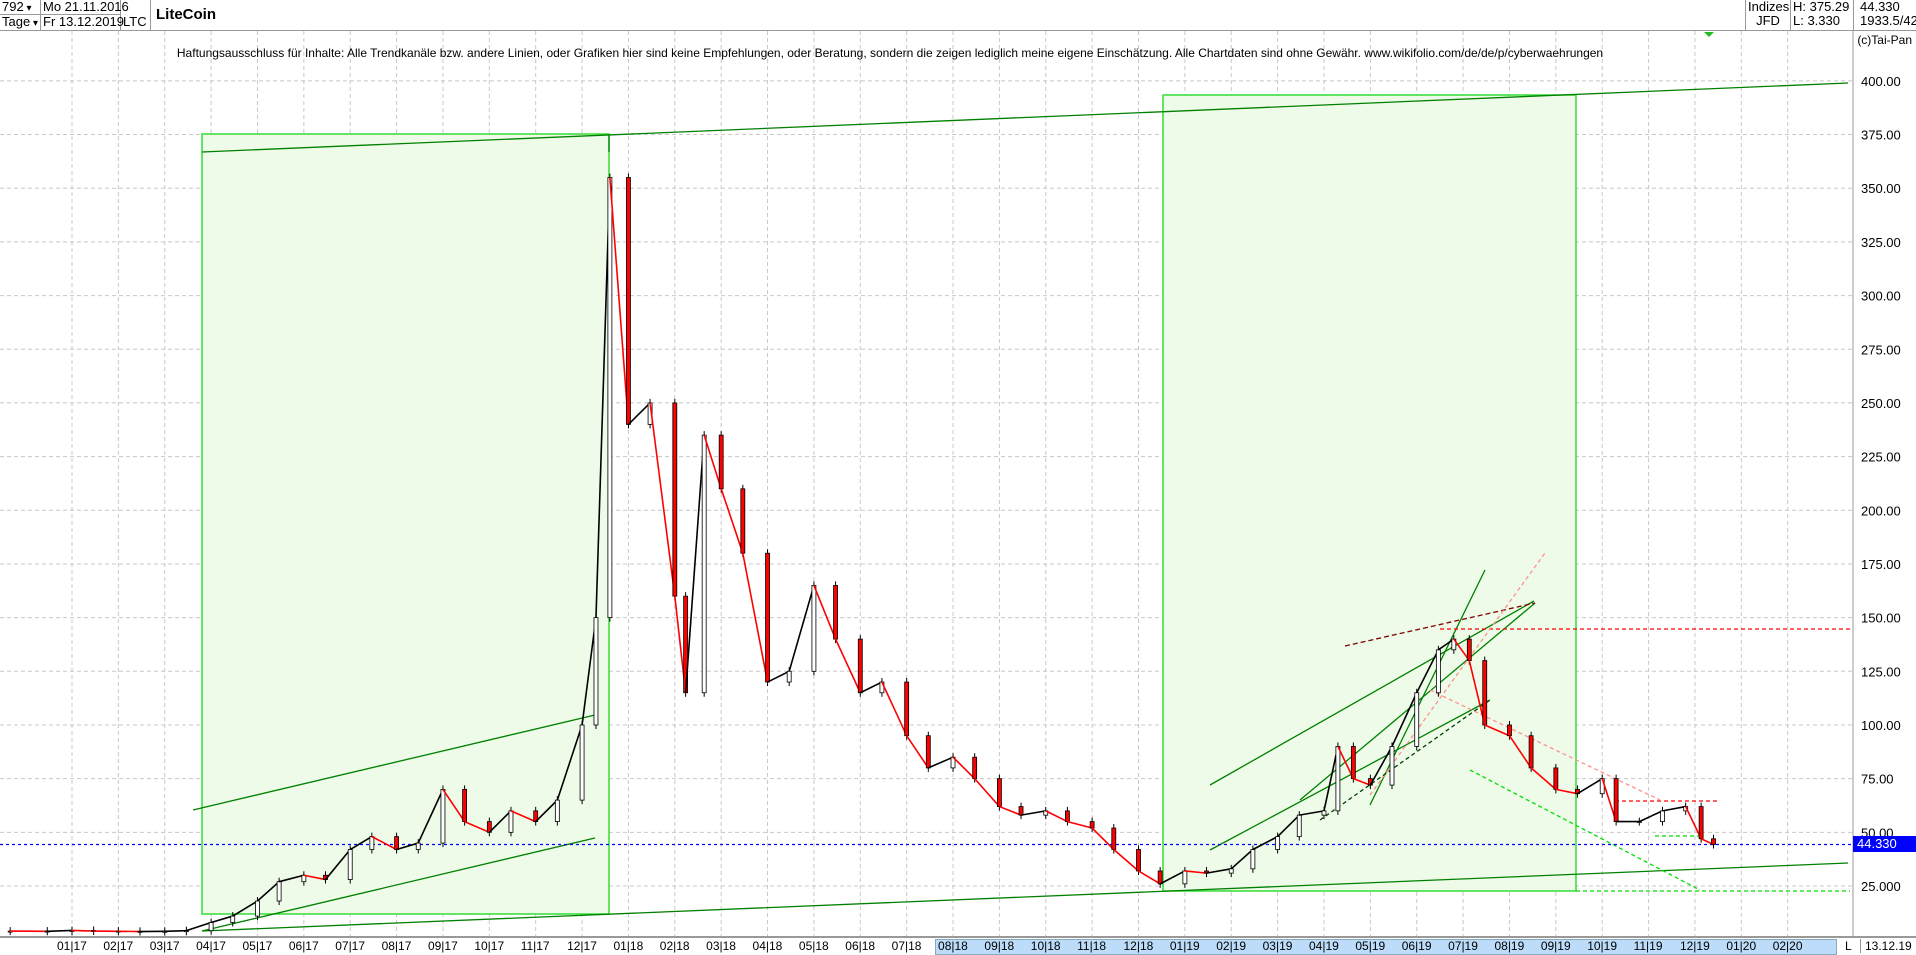 The height and width of the screenshot is (955, 1916). I want to click on count-value: 792, so click(13, 7).